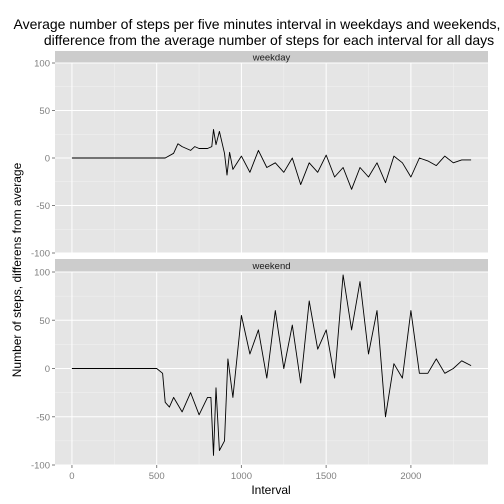 This screenshot has height=504, width=504. What do you see at coordinates (270, 490) in the screenshot?
I see `x-axis-title: Interval` at bounding box center [270, 490].